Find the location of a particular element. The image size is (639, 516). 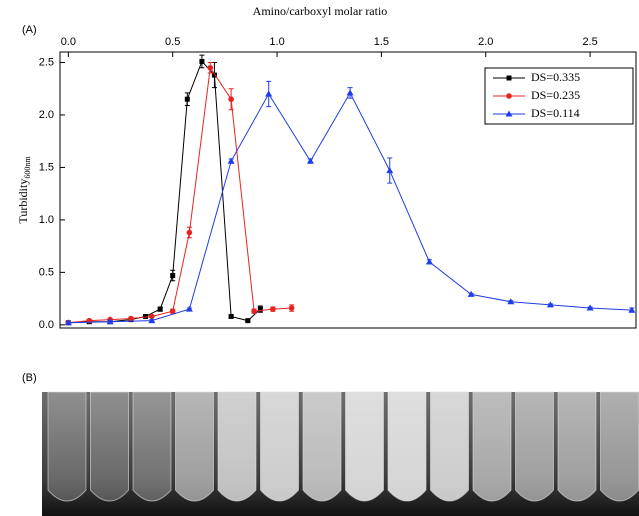

y-tick-label: 1.5 is located at coordinates (46, 167).